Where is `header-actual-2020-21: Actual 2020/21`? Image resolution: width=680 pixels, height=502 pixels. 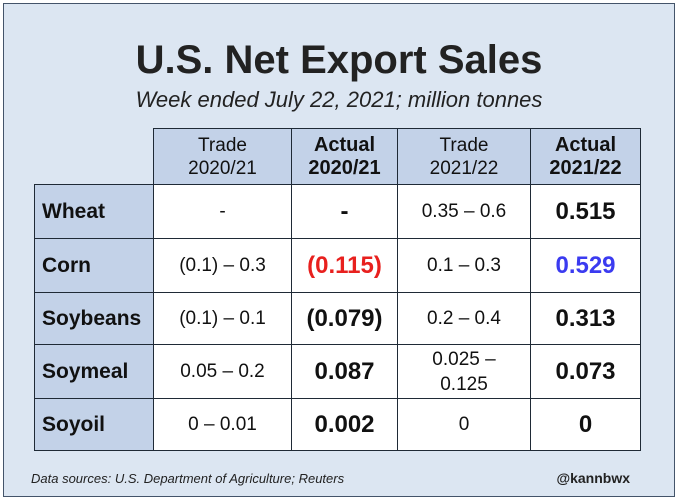
header-actual-2020-21: Actual 2020/21 is located at coordinates (344, 156).